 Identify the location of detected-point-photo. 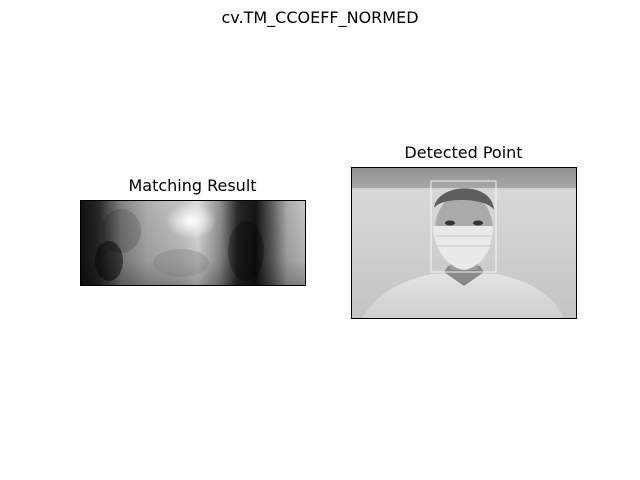
(464, 243).